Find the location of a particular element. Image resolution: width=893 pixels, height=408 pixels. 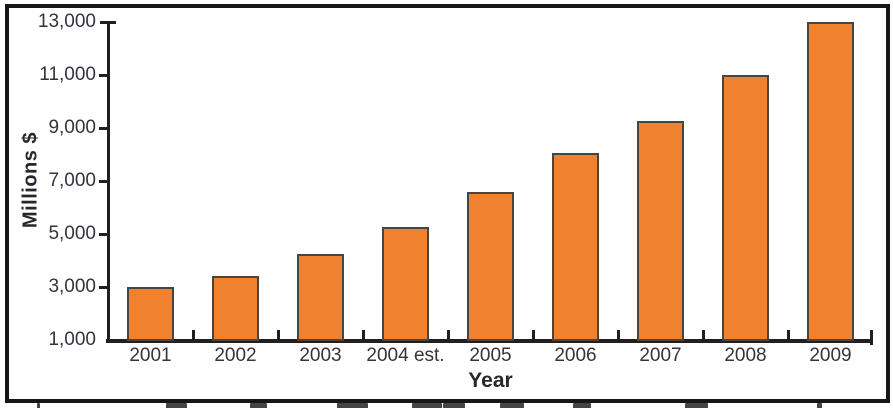

x-category-label-2003: 2003 is located at coordinates (320, 355).